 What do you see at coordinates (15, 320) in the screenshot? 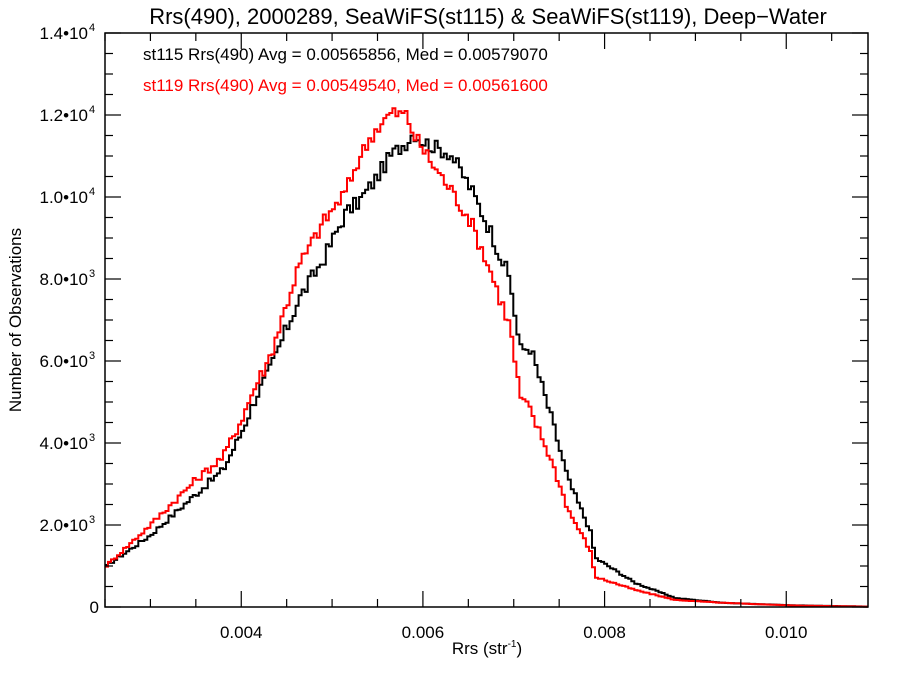
I see `y-axis-label: Number of Observations` at bounding box center [15, 320].